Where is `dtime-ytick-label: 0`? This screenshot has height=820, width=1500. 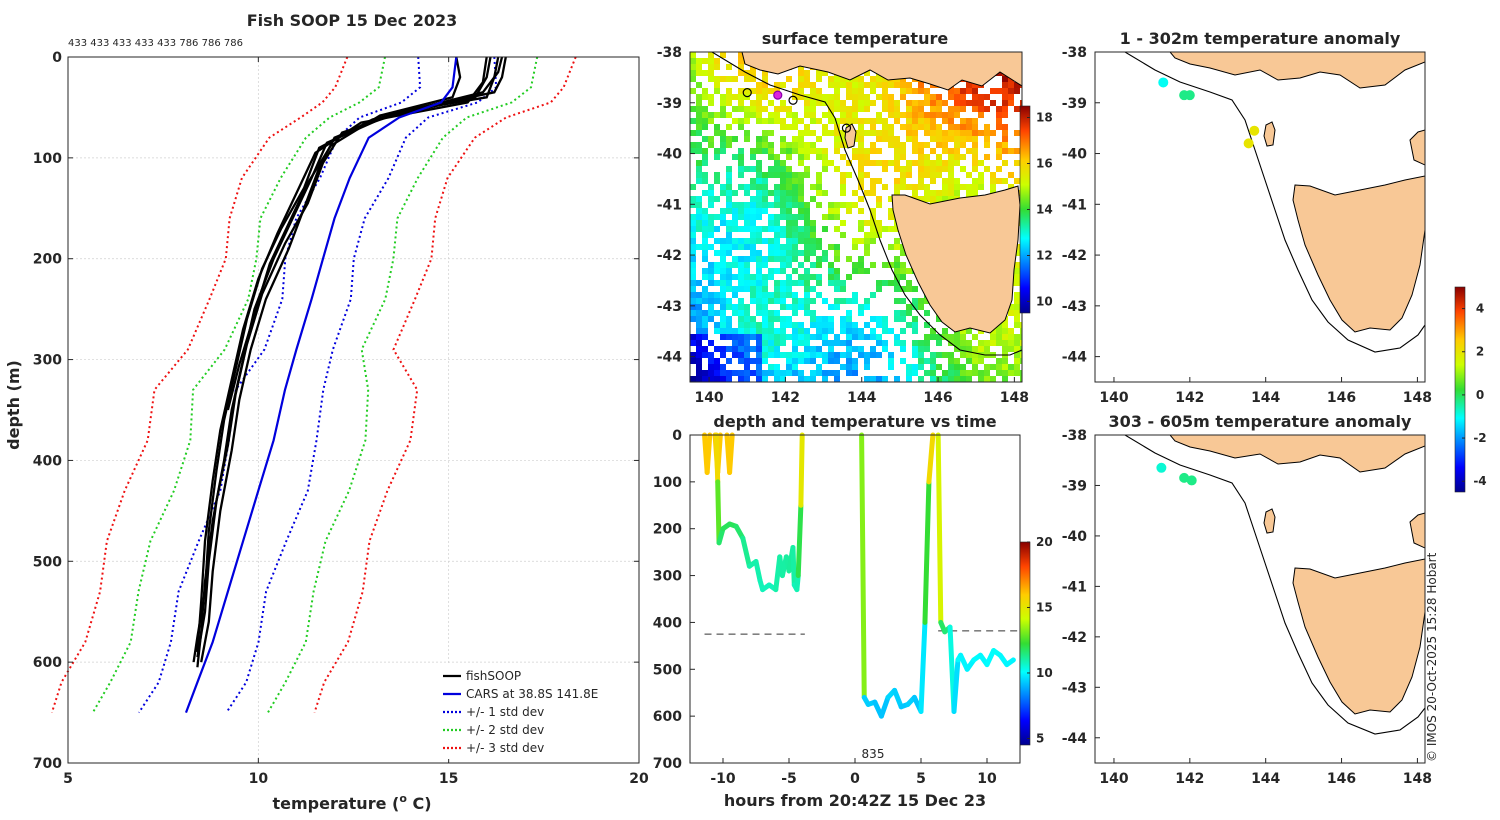 dtime-ytick-label: 0 is located at coordinates (677, 436).